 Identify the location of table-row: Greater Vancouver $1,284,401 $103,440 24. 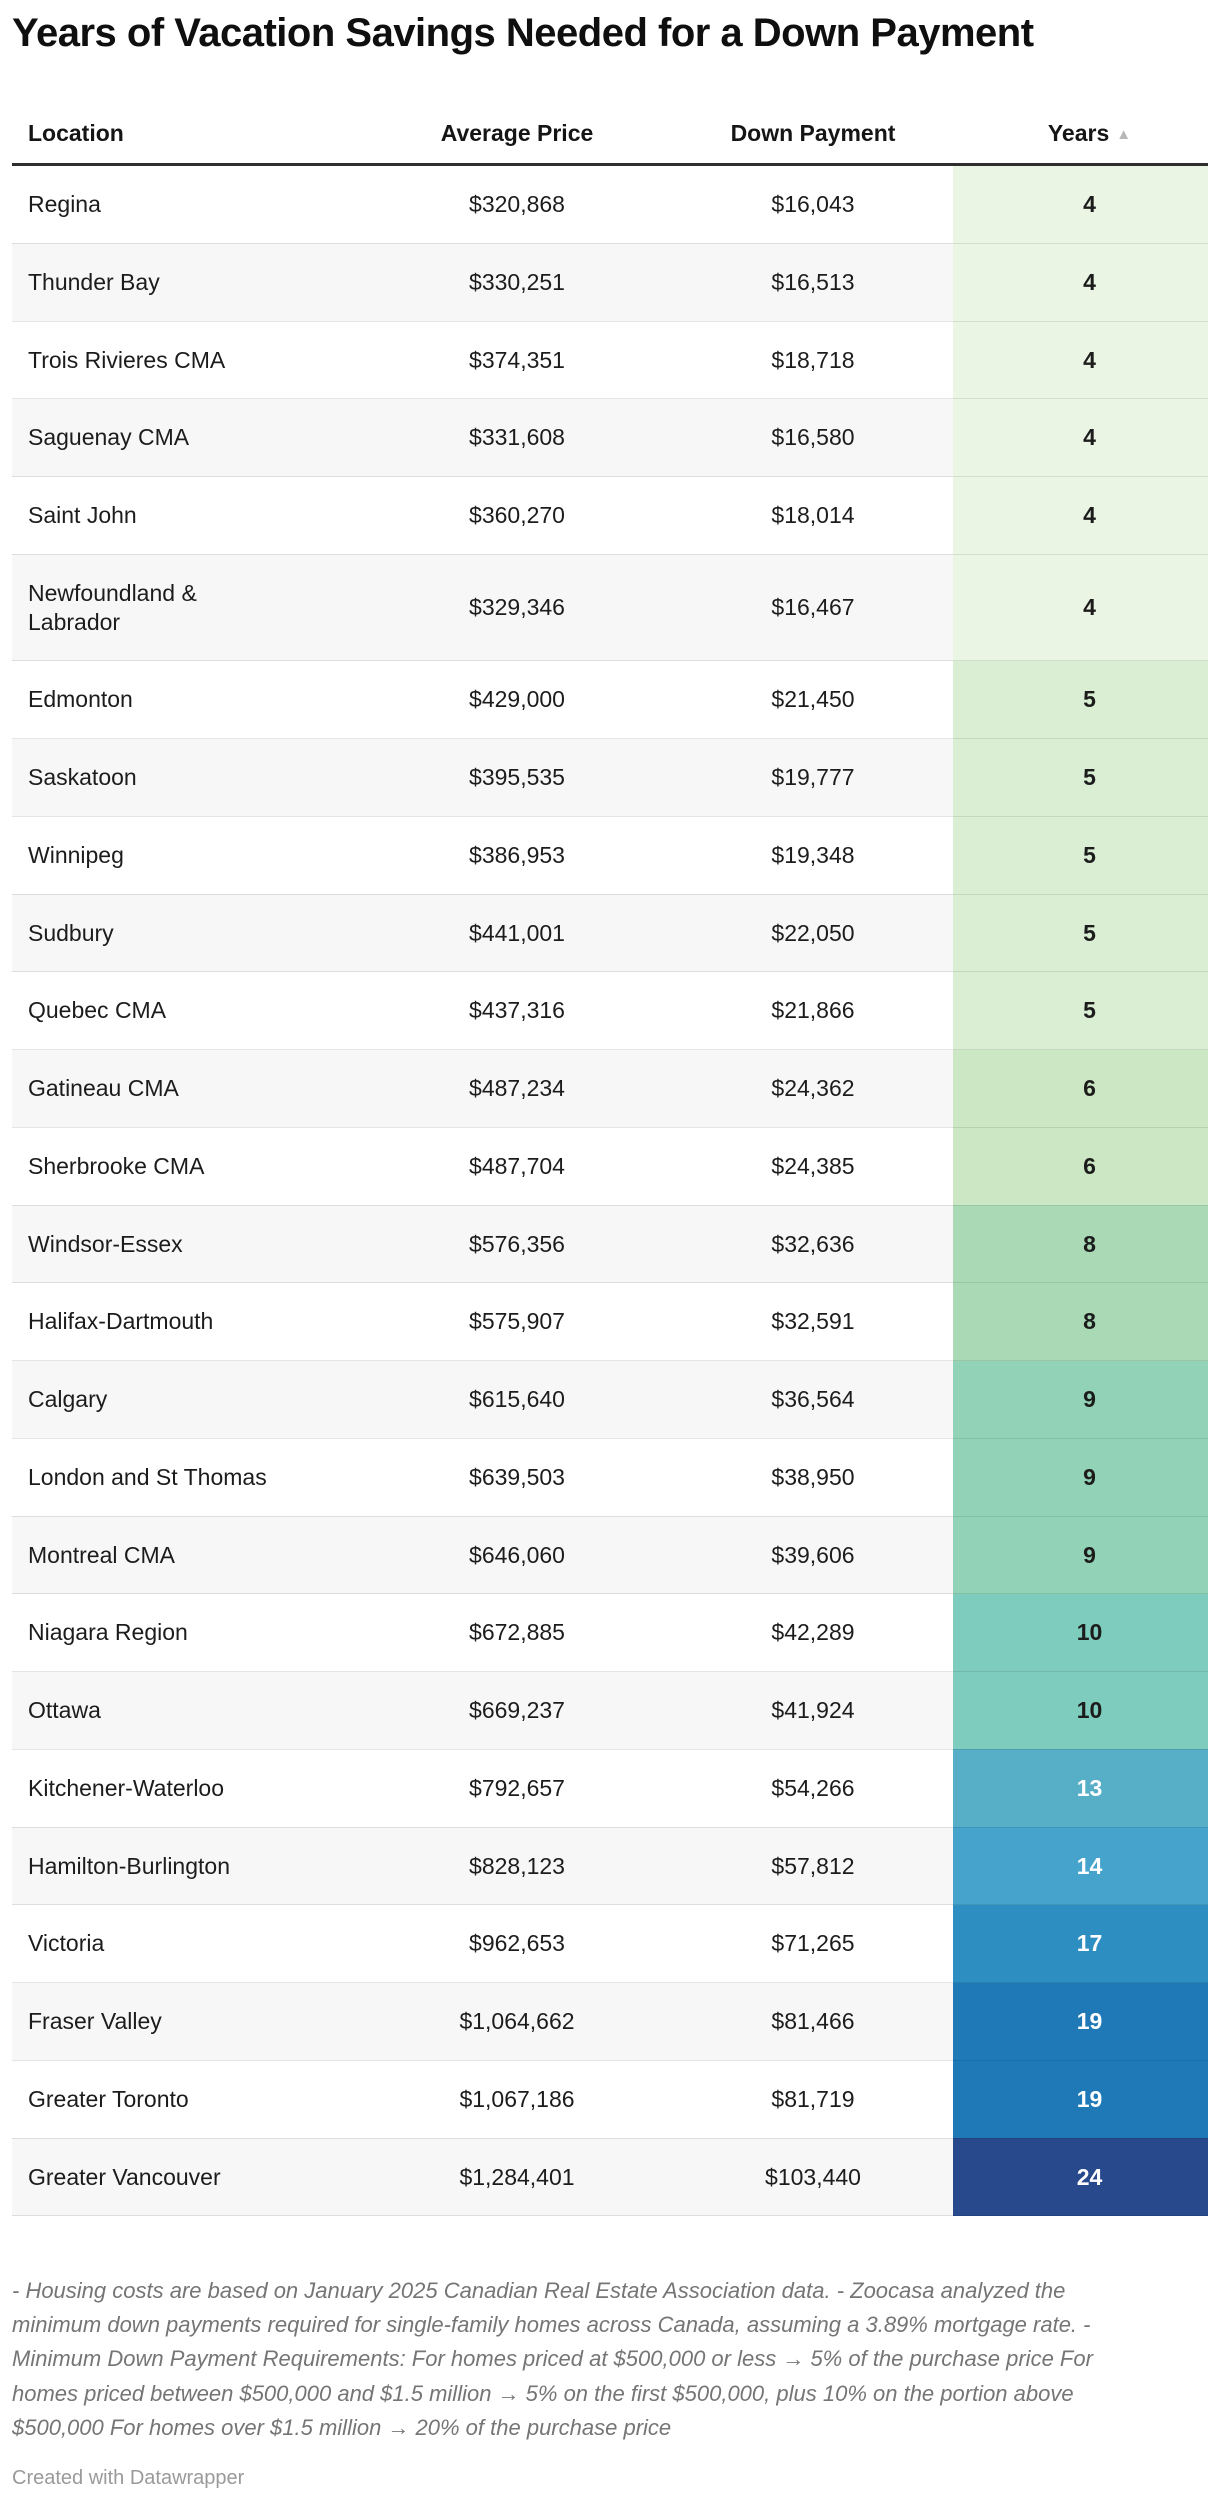
(610, 2177).